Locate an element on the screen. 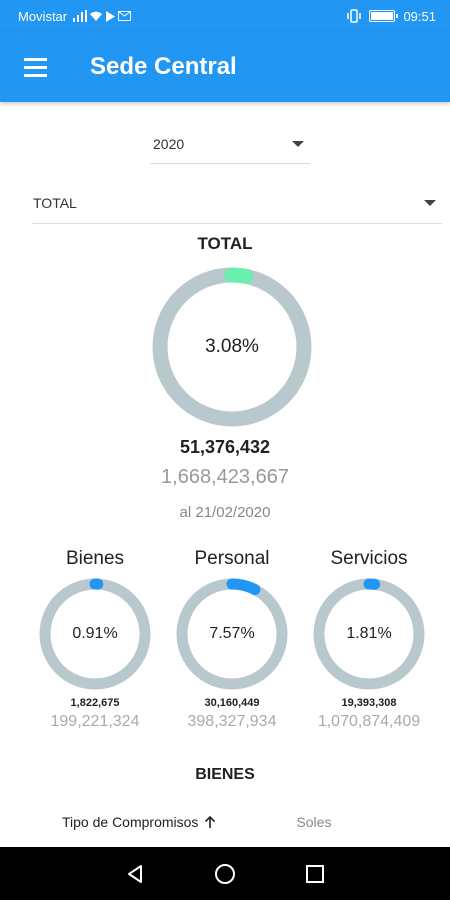 The image size is (450, 900). notification-icons is located at coordinates (102, 16).